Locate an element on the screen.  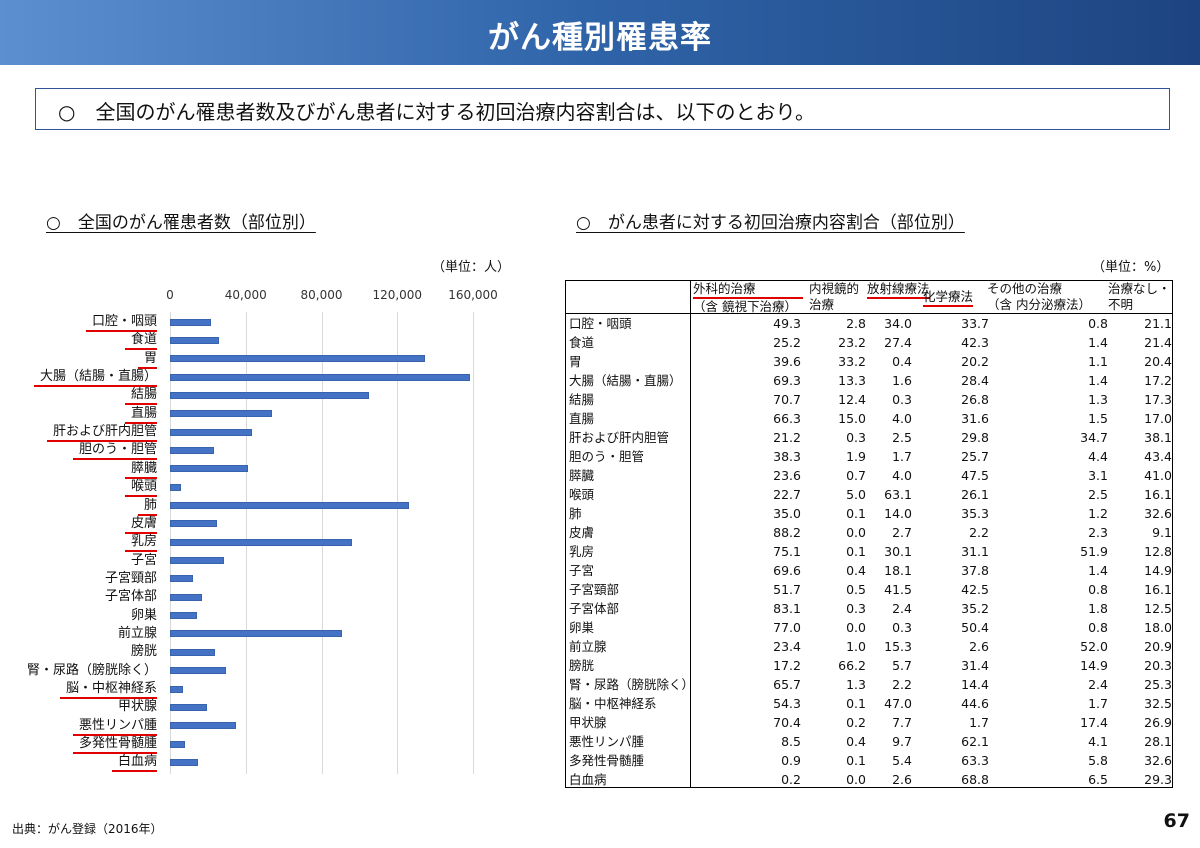
cell-value: 16.1 is located at coordinates (1158, 589).